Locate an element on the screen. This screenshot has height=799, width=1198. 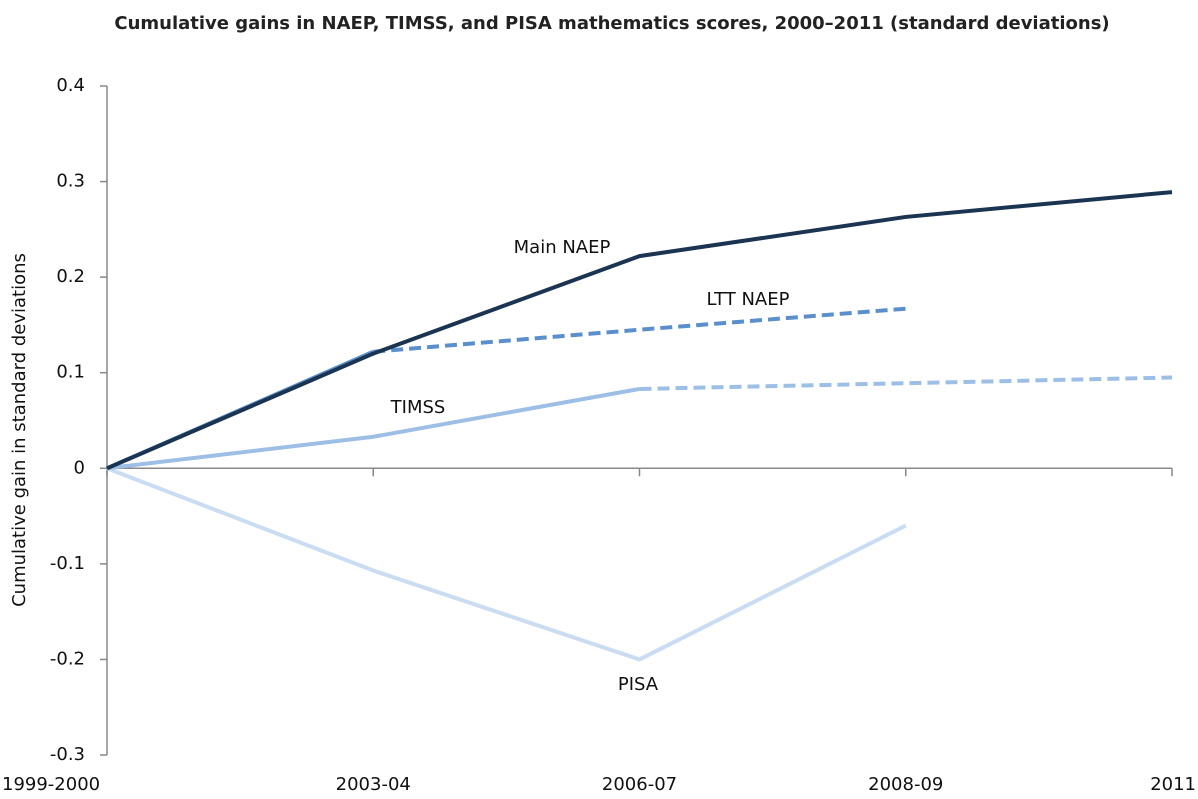
x-tick-label: 2003-04 is located at coordinates (373, 784).